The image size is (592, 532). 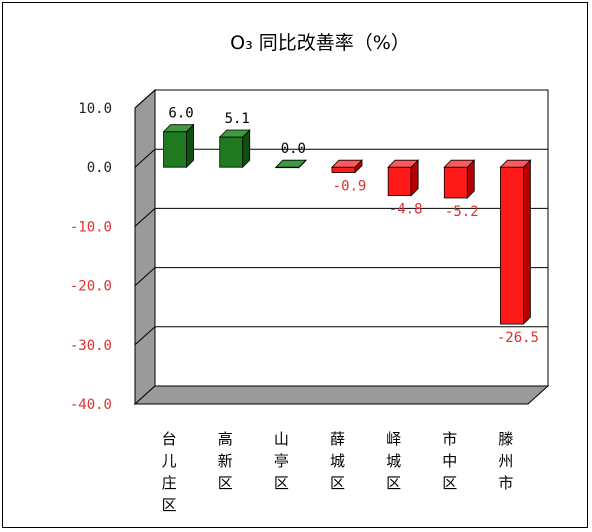 What do you see at coordinates (99, 168) in the screenshot?
I see `y-tick-label: 0.0` at bounding box center [99, 168].